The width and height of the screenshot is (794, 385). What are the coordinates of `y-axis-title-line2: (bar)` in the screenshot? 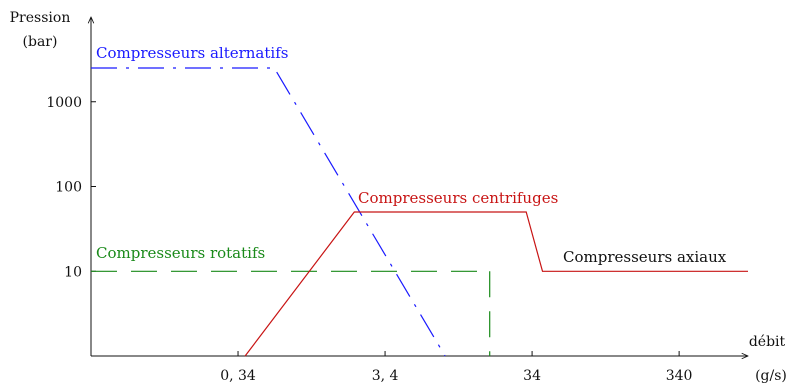 It's located at (40, 42).